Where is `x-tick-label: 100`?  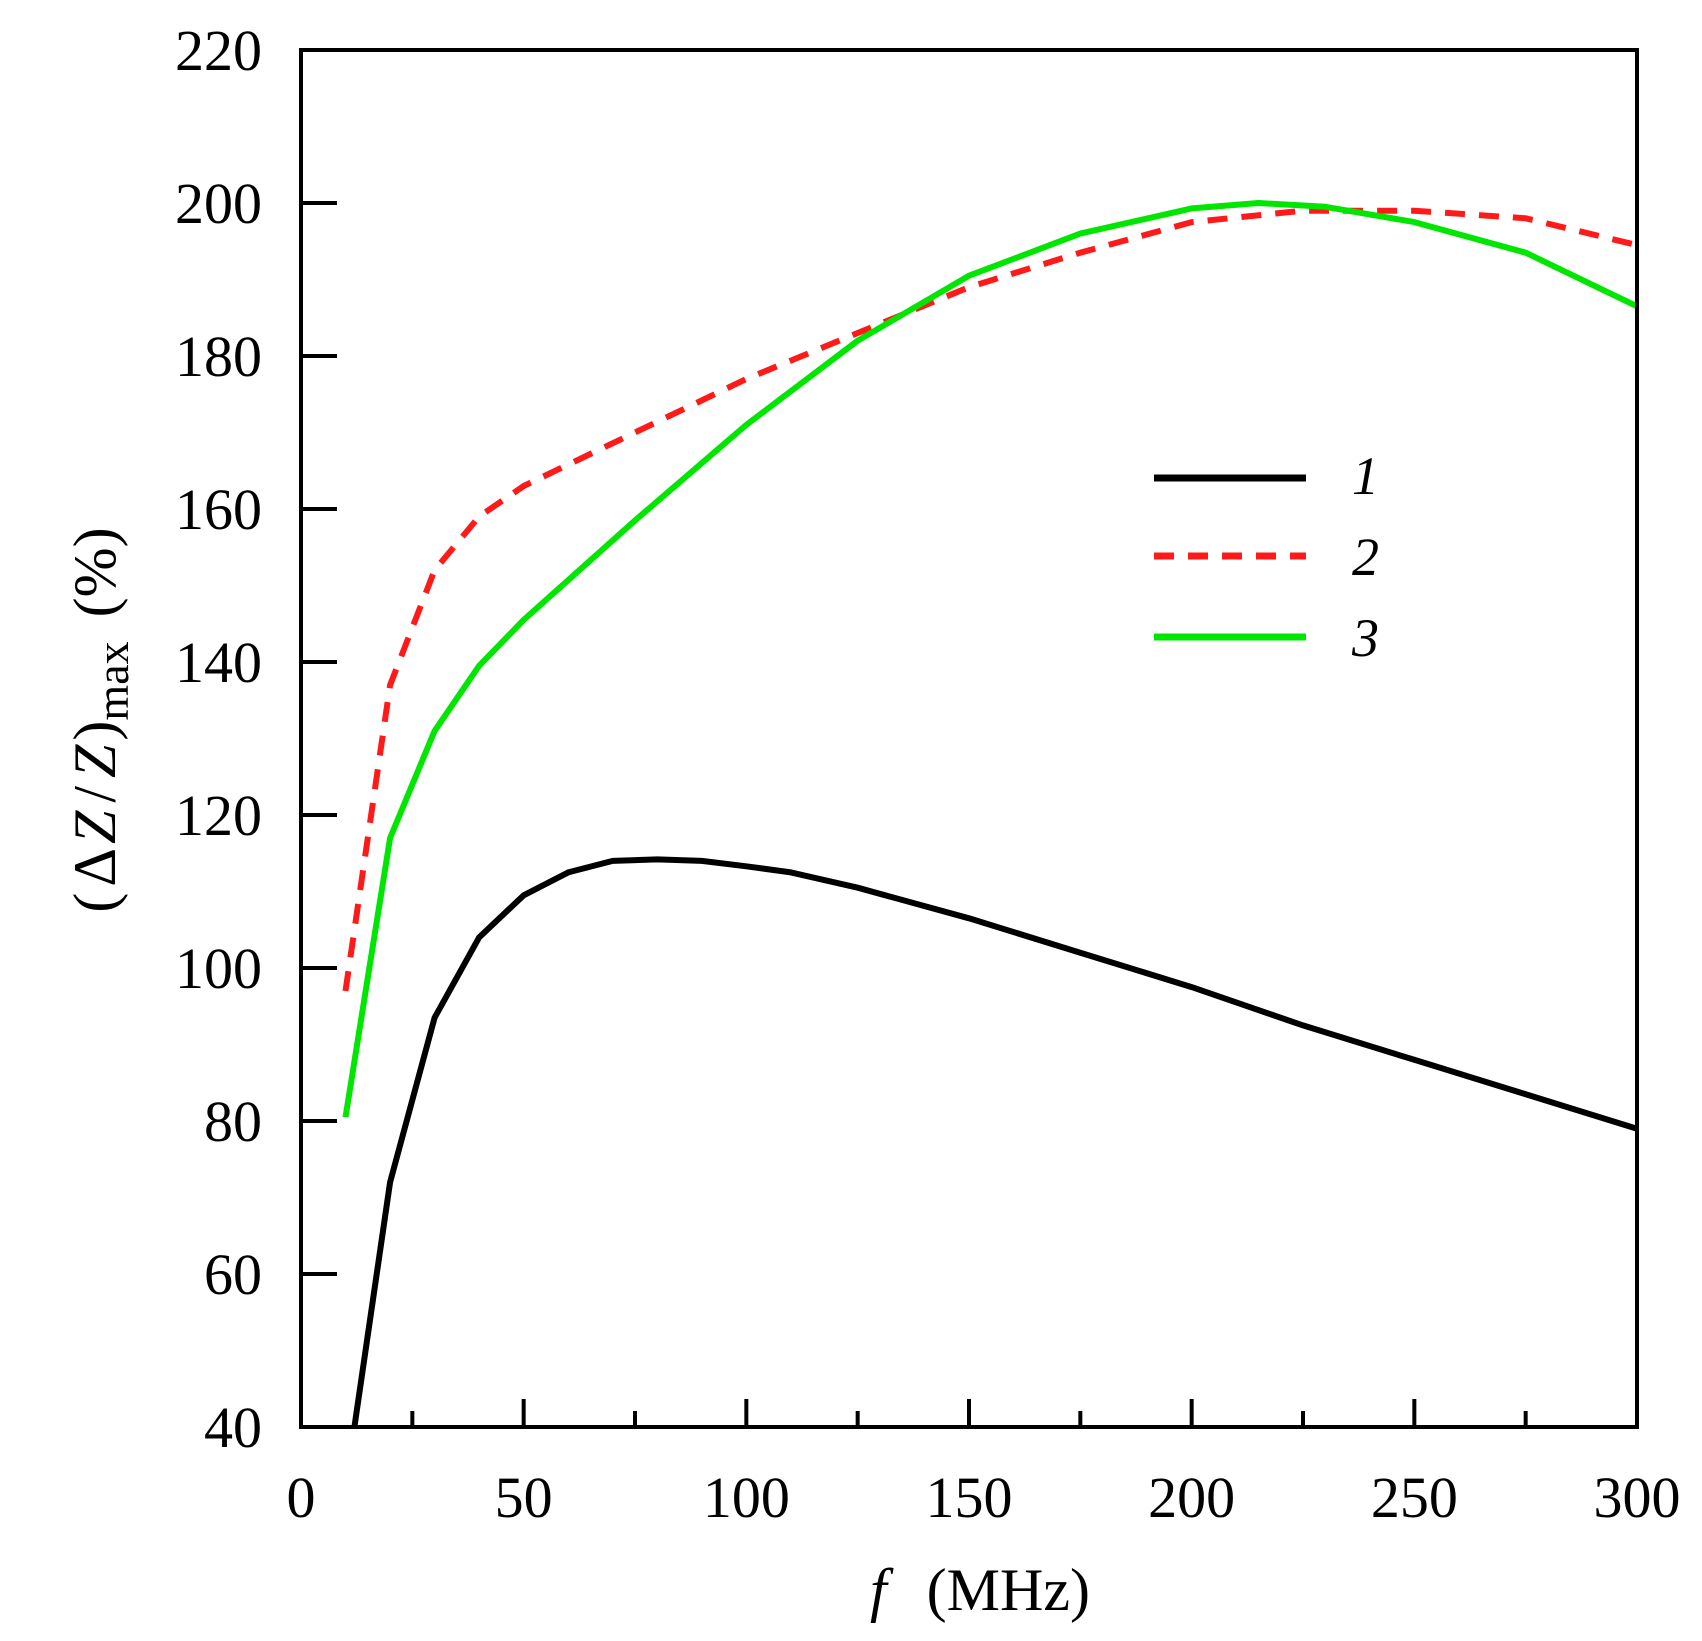
x-tick-label: 100 is located at coordinates (746, 1497).